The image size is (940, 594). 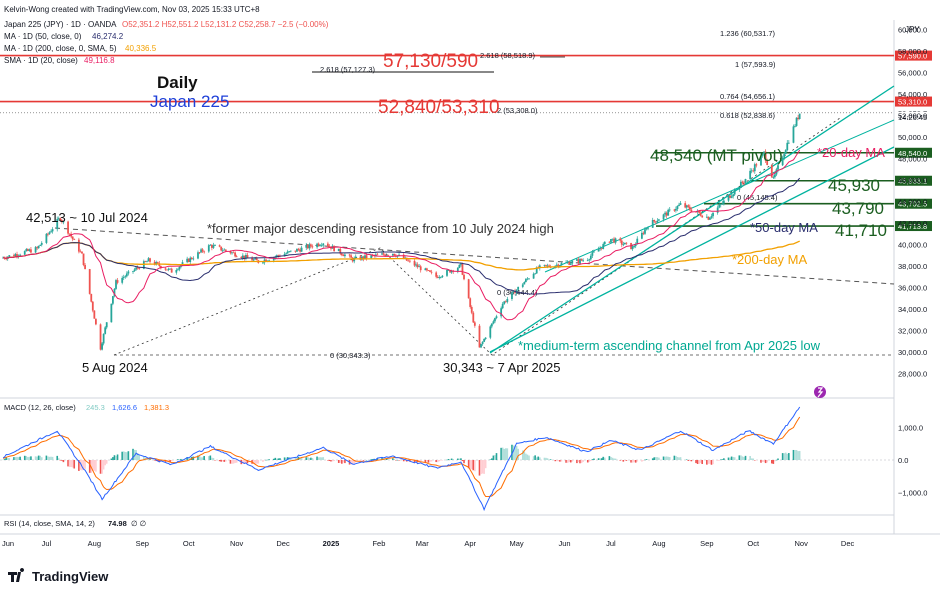 What do you see at coordinates (60, 24) in the screenshot?
I see `symbol-line: Japan 225 (JPY) · 1D · OANDA` at bounding box center [60, 24].